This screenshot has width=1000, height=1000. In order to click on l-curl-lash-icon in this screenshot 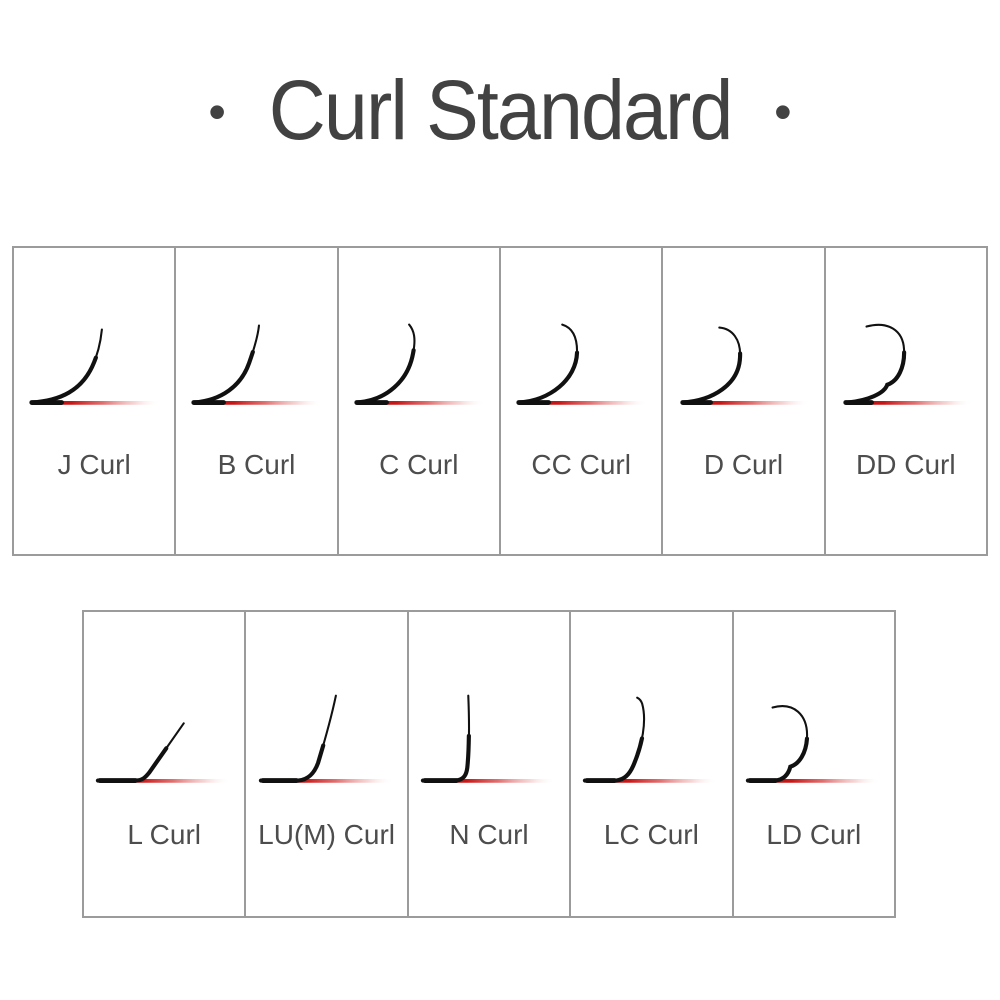, I will do `click(163, 752)`.